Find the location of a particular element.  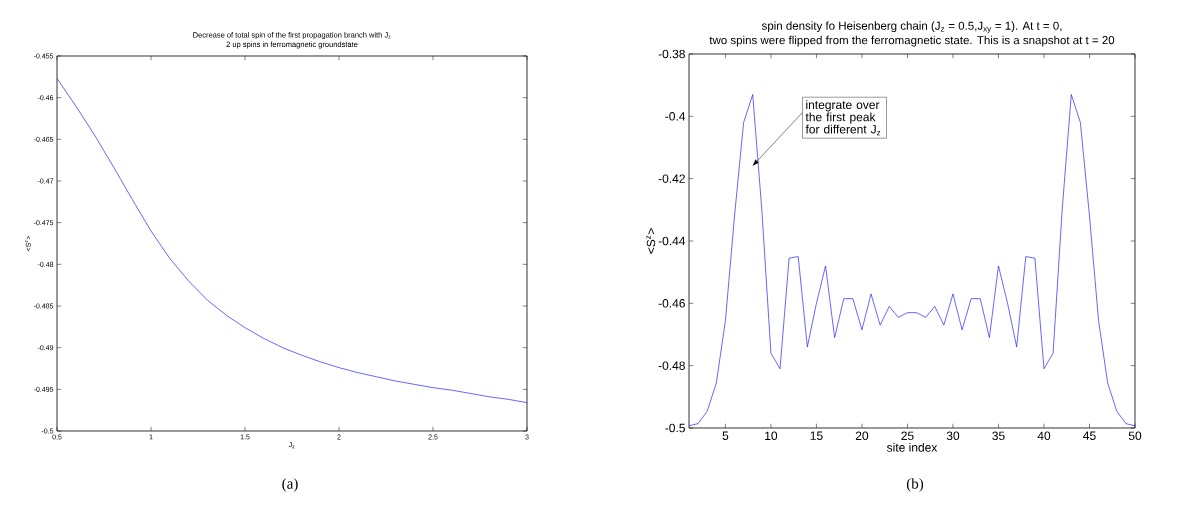

x-tick-label: 20 is located at coordinates (862, 436).